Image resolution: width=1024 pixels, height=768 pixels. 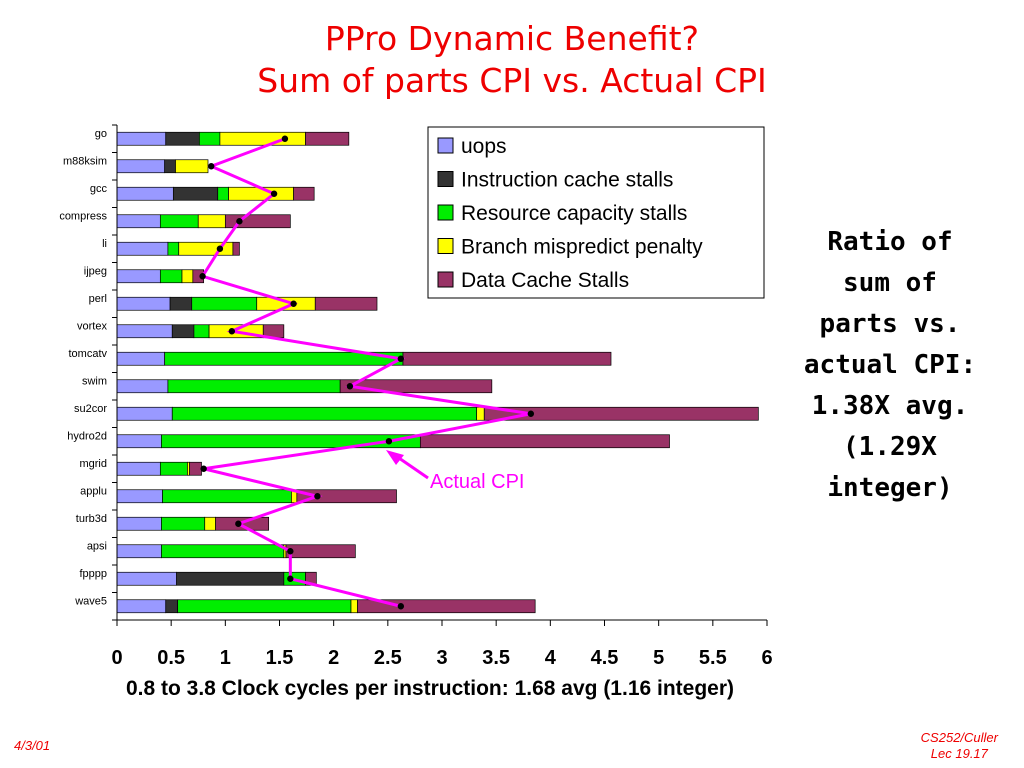 What do you see at coordinates (280, 658) in the screenshot?
I see `x-tick-label-3: 1.5` at bounding box center [280, 658].